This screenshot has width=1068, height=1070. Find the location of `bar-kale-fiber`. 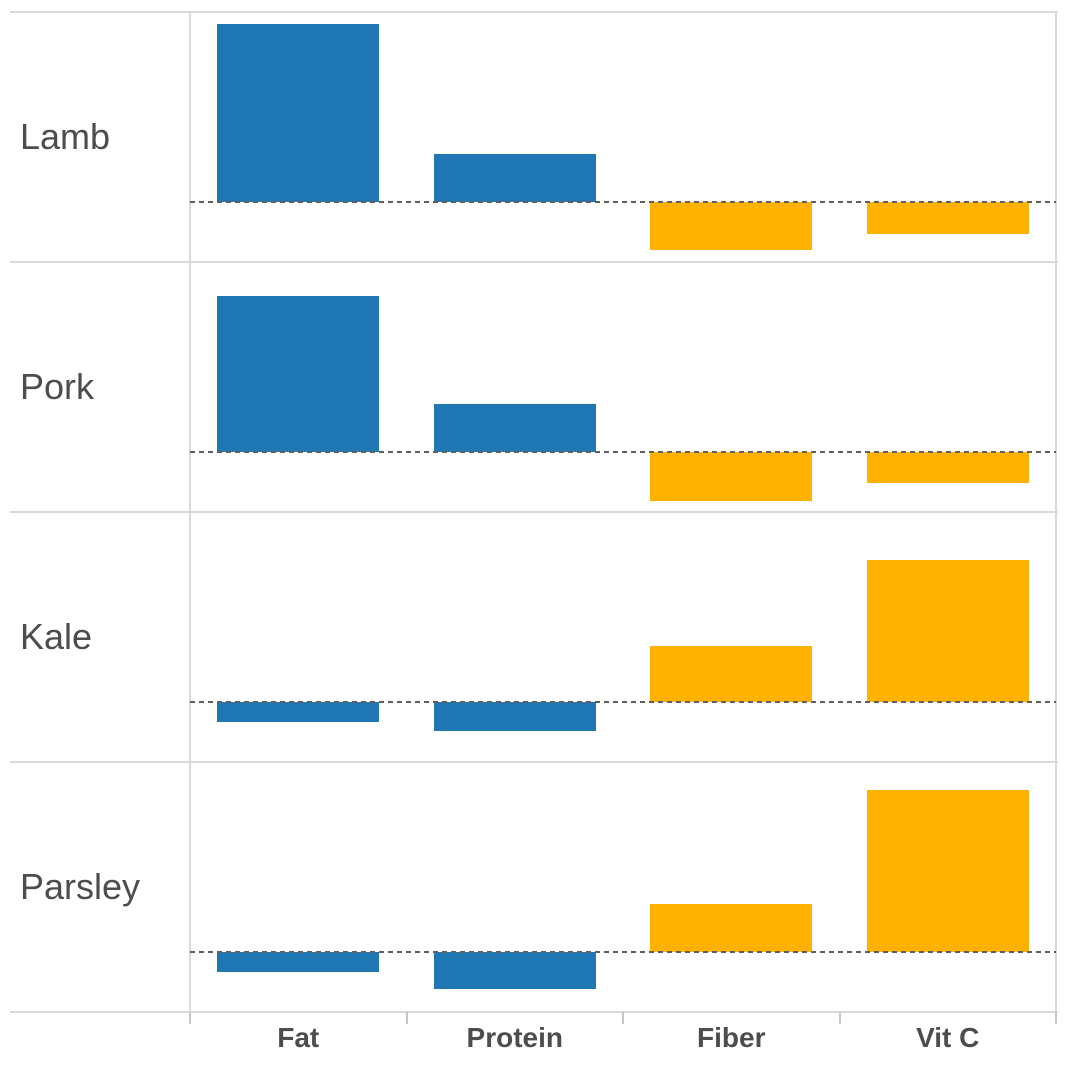

bar-kale-fiber is located at coordinates (731, 674).